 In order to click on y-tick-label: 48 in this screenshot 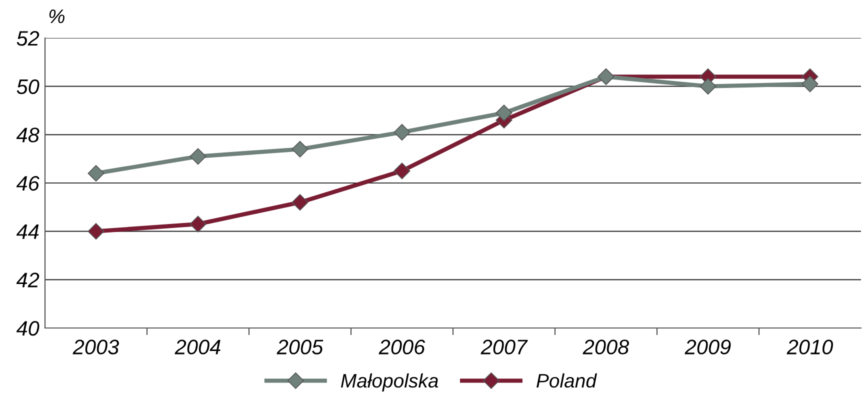, I will do `click(28, 135)`.